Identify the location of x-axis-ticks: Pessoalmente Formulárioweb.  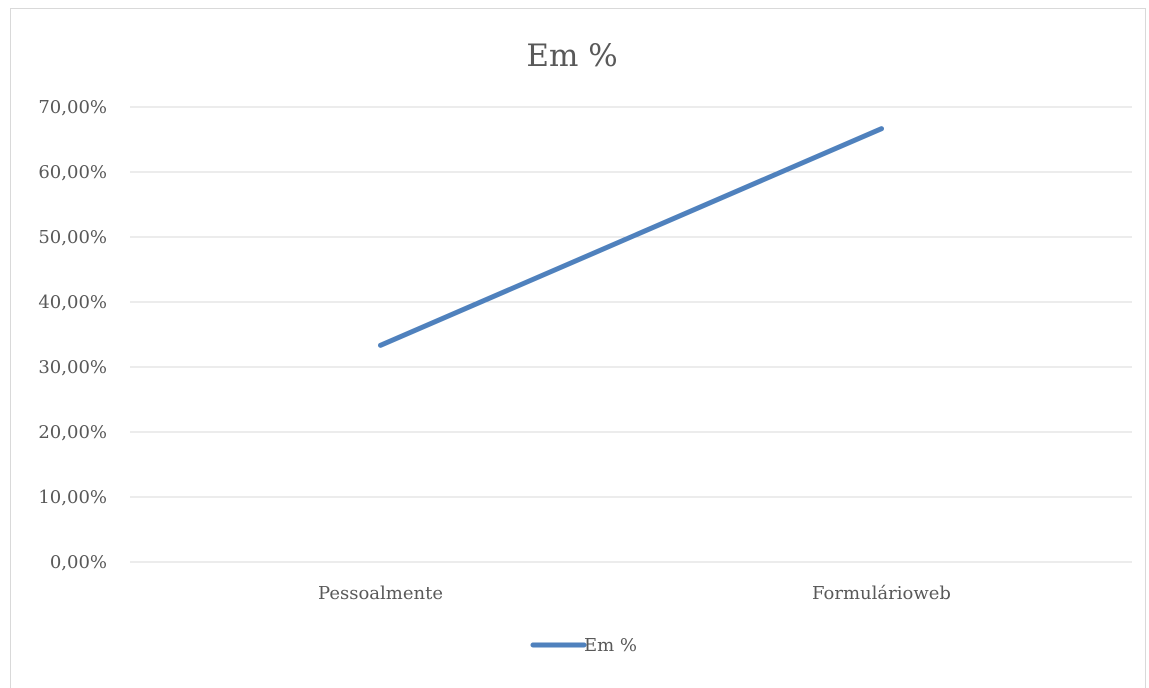
(634, 593).